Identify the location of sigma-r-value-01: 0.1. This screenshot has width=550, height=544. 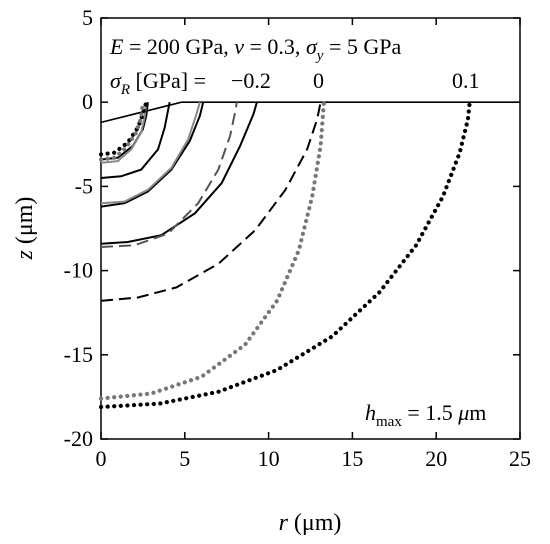
(466, 80).